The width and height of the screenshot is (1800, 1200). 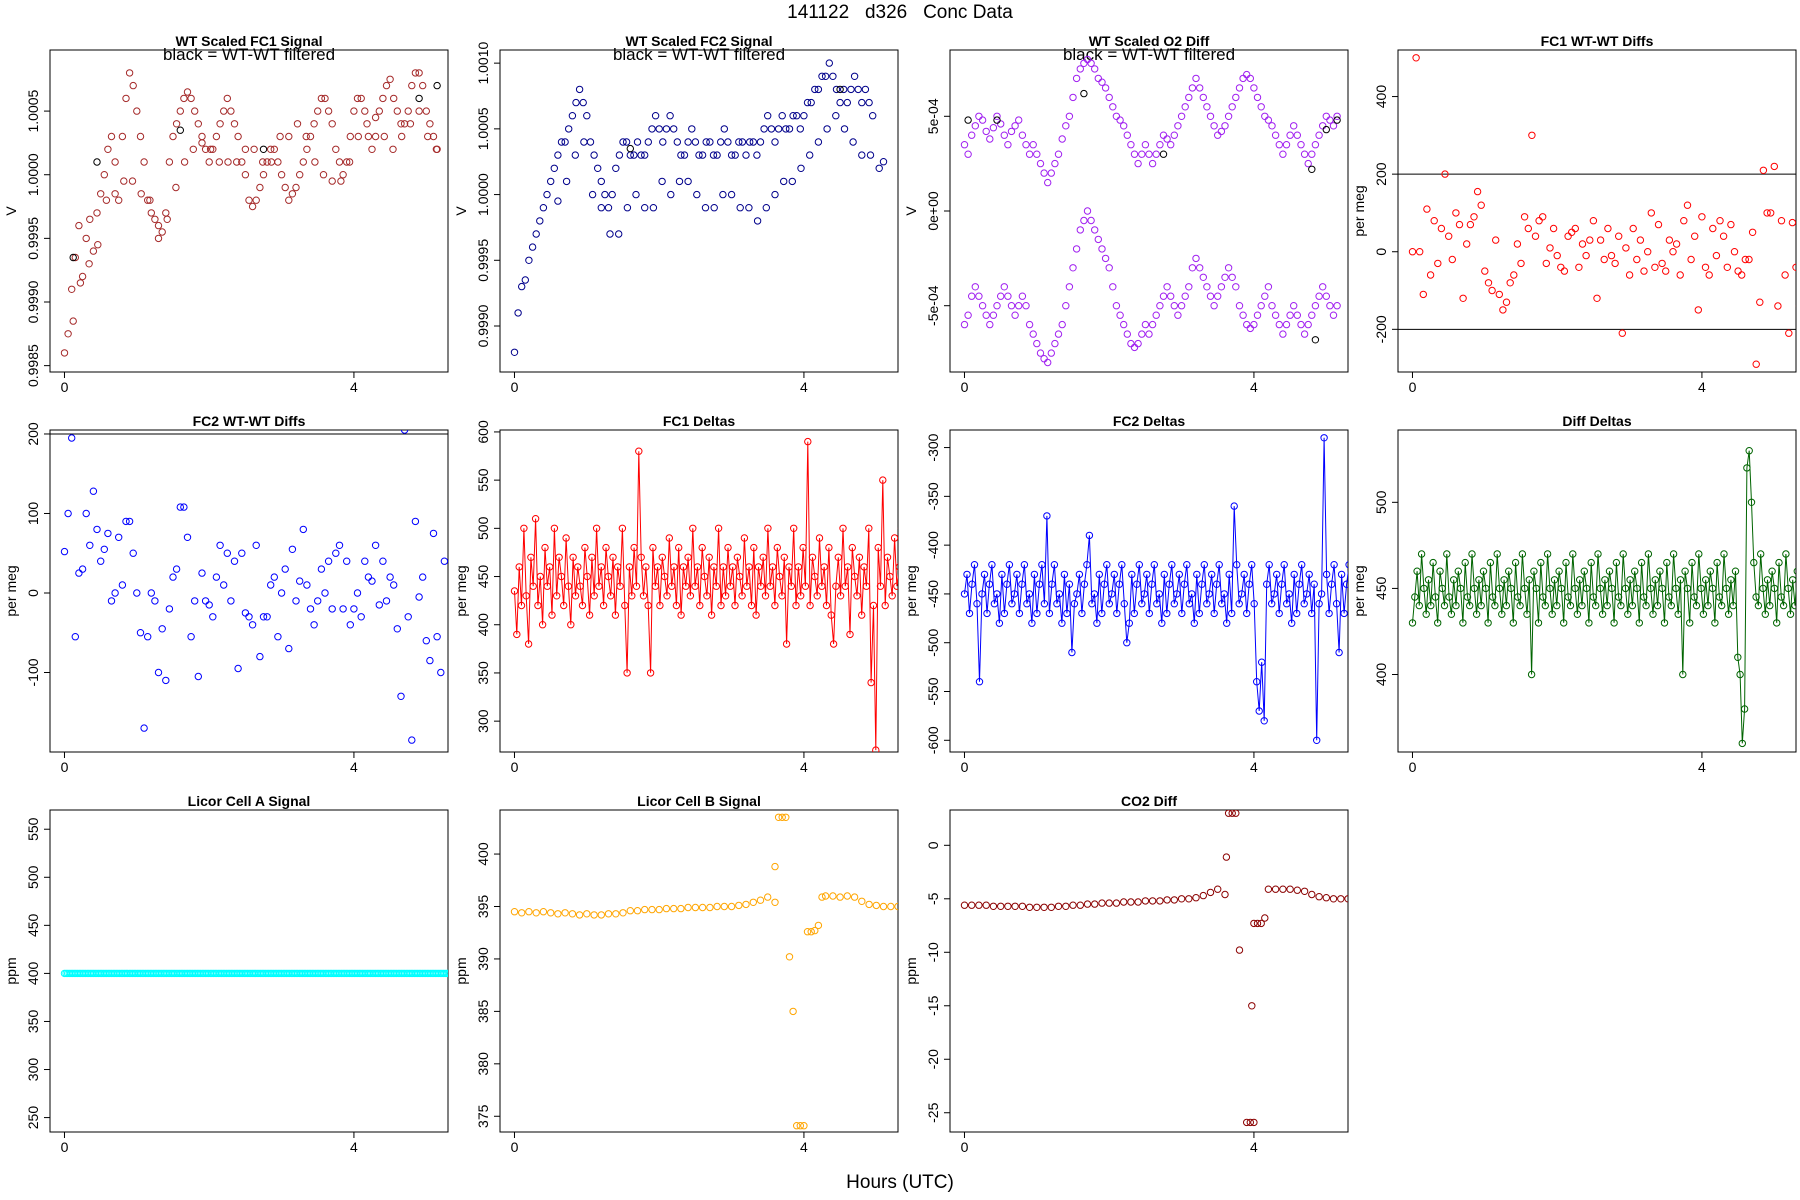 I want to click on chart-fc2-wt-diffs: FC2 WT-WT Diffs per meg 0 4 -100 0 100 200, so click(x=226, y=594).